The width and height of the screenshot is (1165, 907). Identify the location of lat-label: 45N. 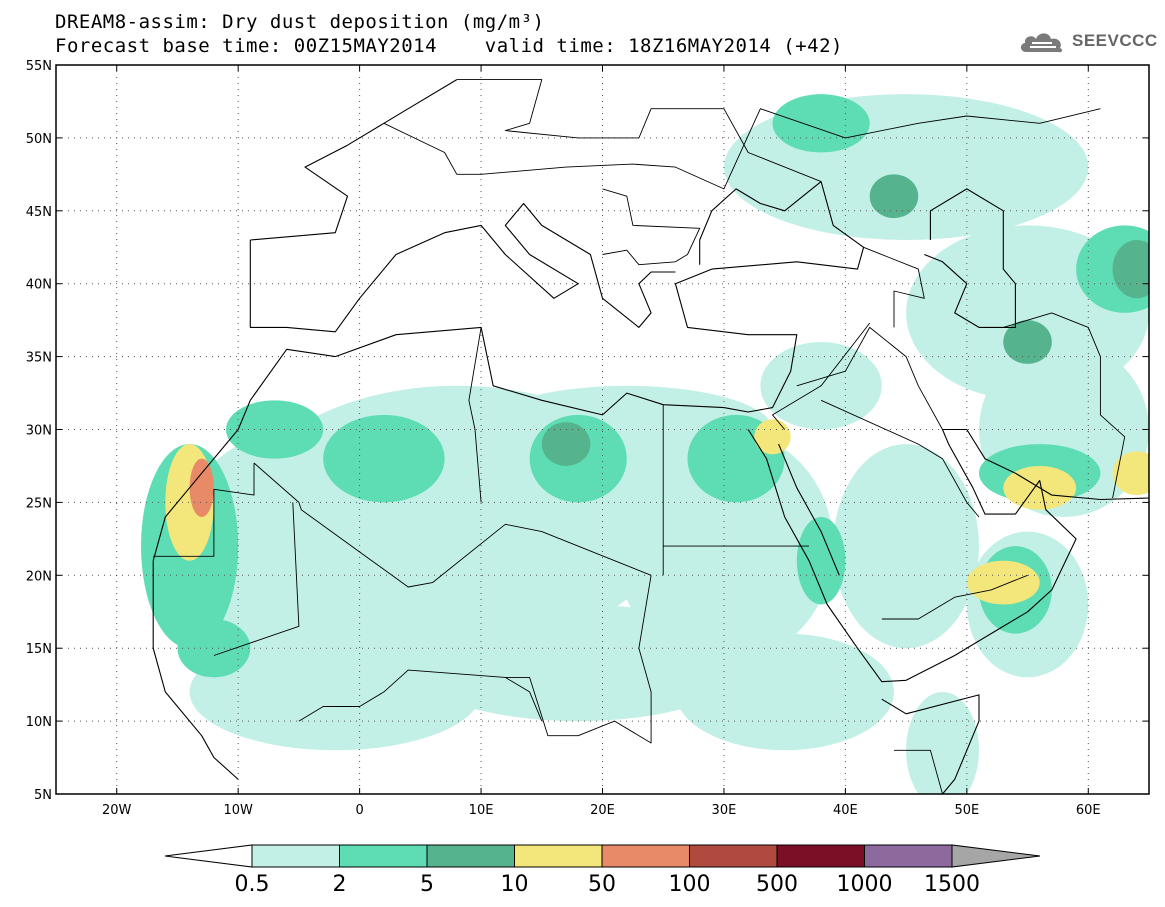
(39, 212).